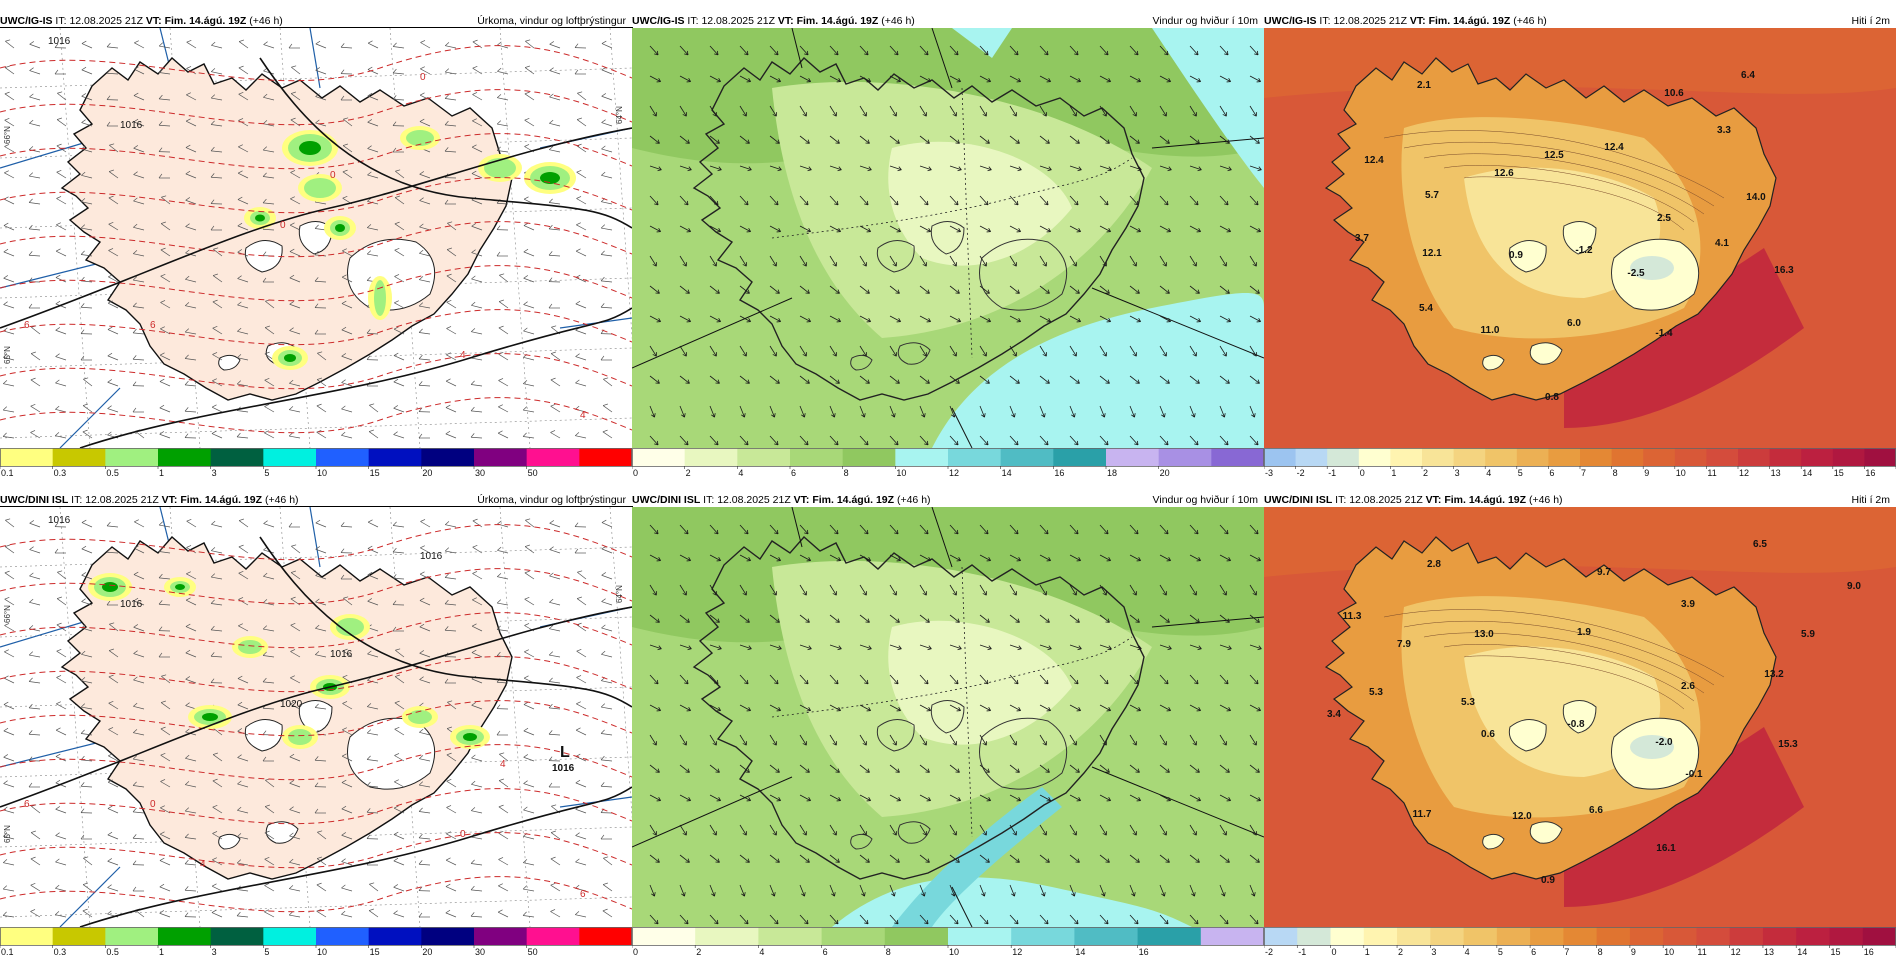  Describe the element at coordinates (1722, 243) in the screenshot. I see `temperature-value: 4.1` at that location.